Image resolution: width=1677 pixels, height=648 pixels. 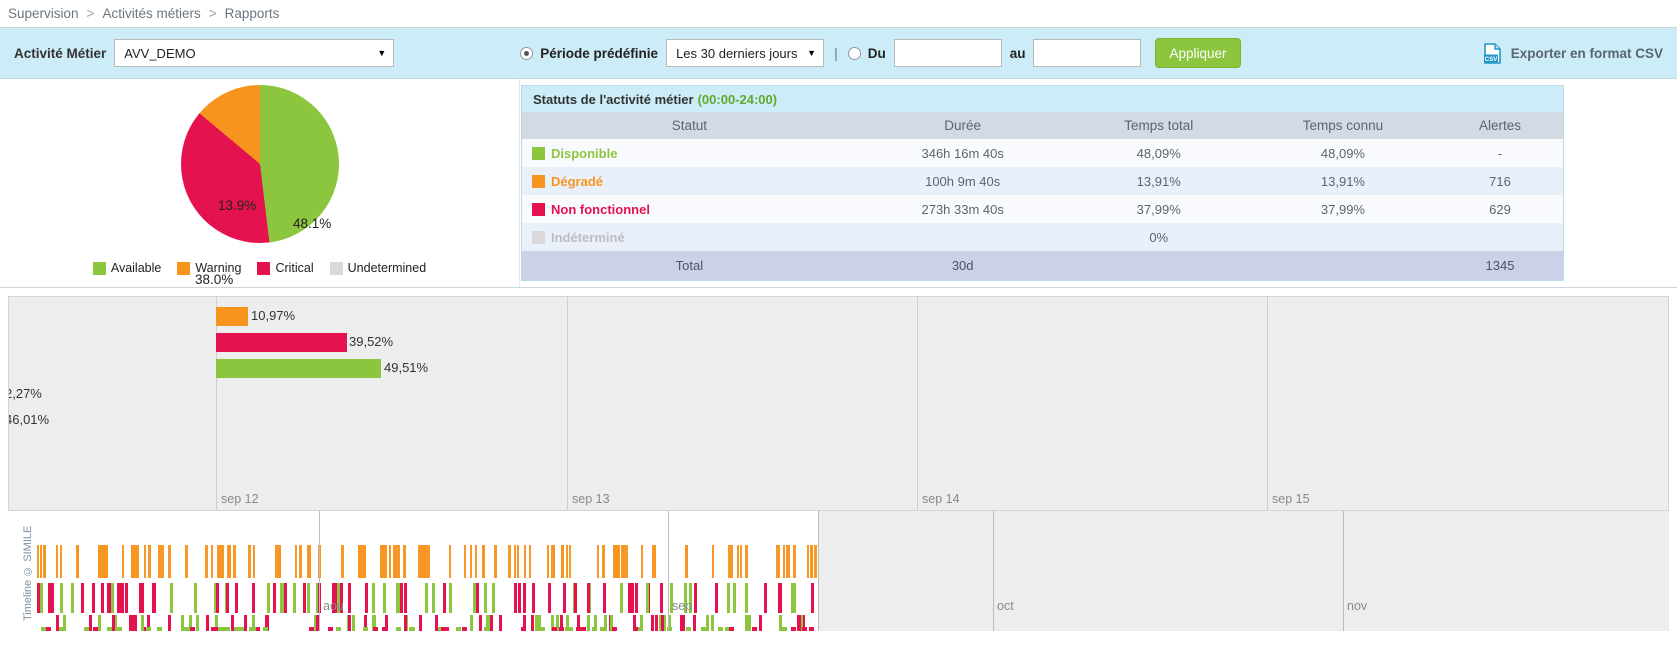 I want to click on cell-temps-connu: 37,99%, so click(x=1342, y=209).